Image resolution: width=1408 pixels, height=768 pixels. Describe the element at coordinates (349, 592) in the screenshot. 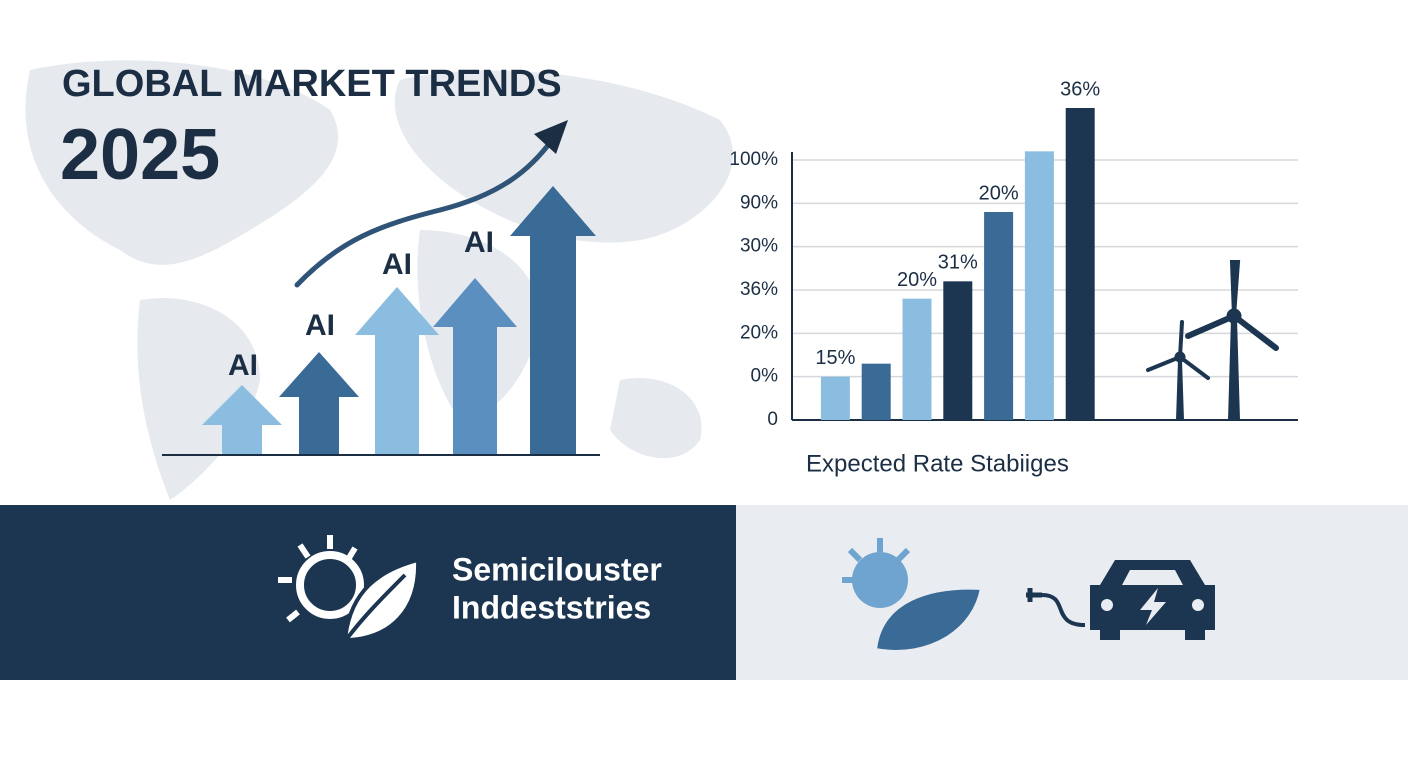

I see `sun-leaf-icon` at that location.